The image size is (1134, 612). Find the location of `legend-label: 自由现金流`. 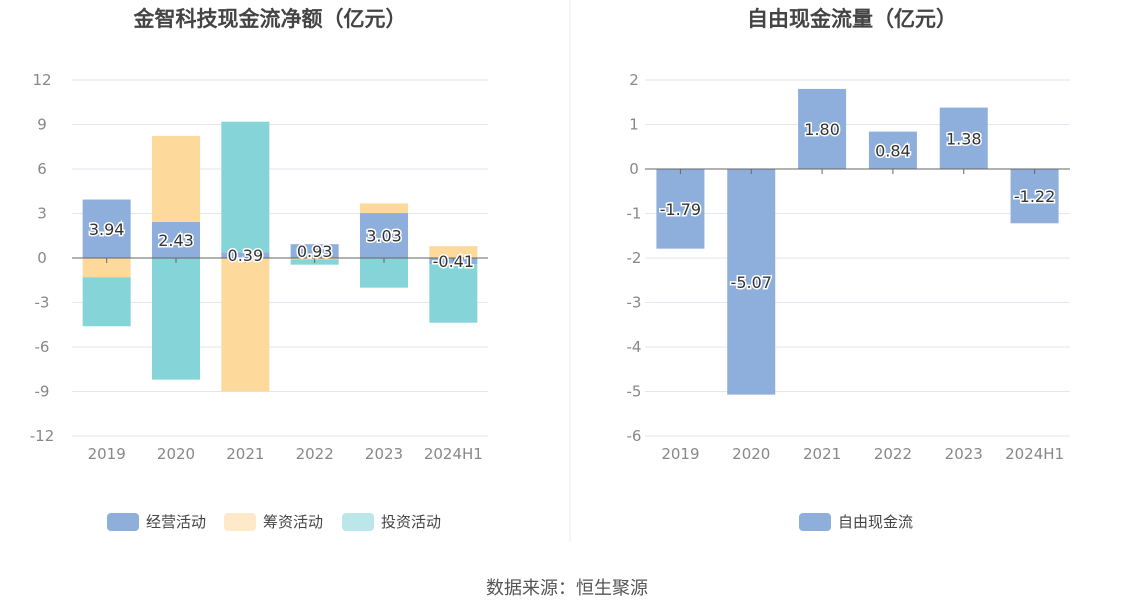

legend-label: 自由现金流 is located at coordinates (875, 522).